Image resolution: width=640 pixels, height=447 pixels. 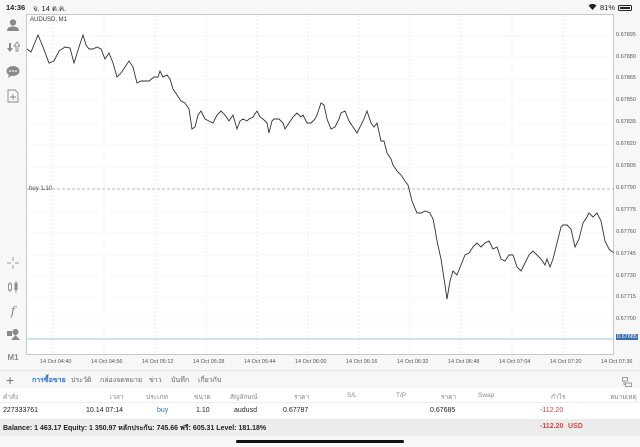 What do you see at coordinates (311, 362) in the screenshot?
I see `x-tick: 14 Oct 06:00` at bounding box center [311, 362].